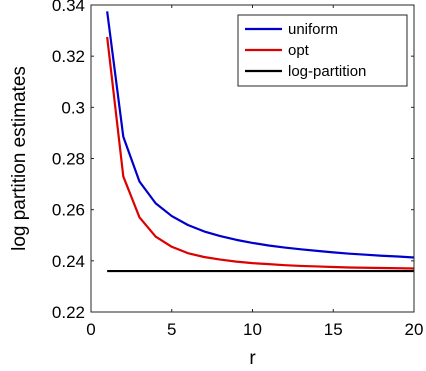 The width and height of the screenshot is (426, 371). Describe the element at coordinates (68, 312) in the screenshot. I see `y-tick-label: 0.22` at that location.